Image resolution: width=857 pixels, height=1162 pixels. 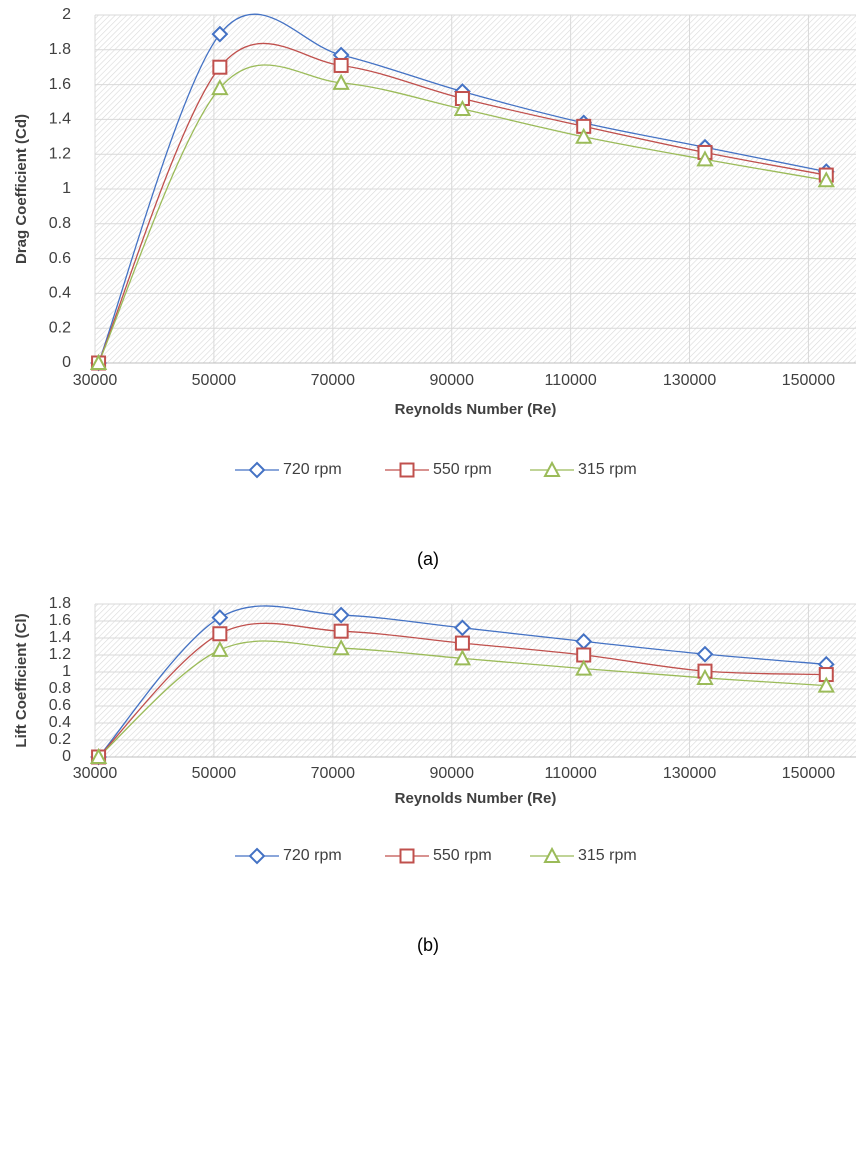 What do you see at coordinates (428, 559) in the screenshot?
I see `caption: (a)` at bounding box center [428, 559].